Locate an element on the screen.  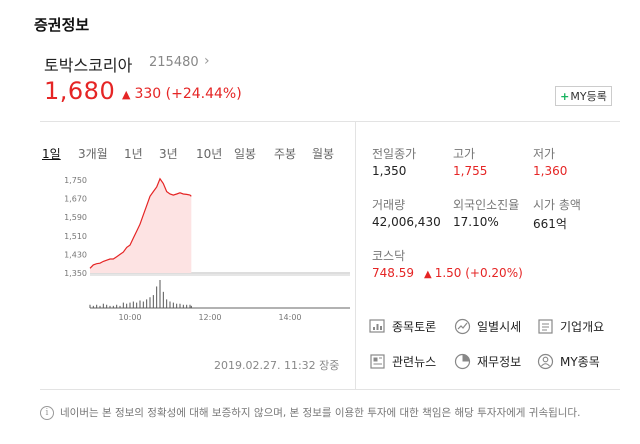
index-label: 코스닥 is located at coordinates (389, 256).